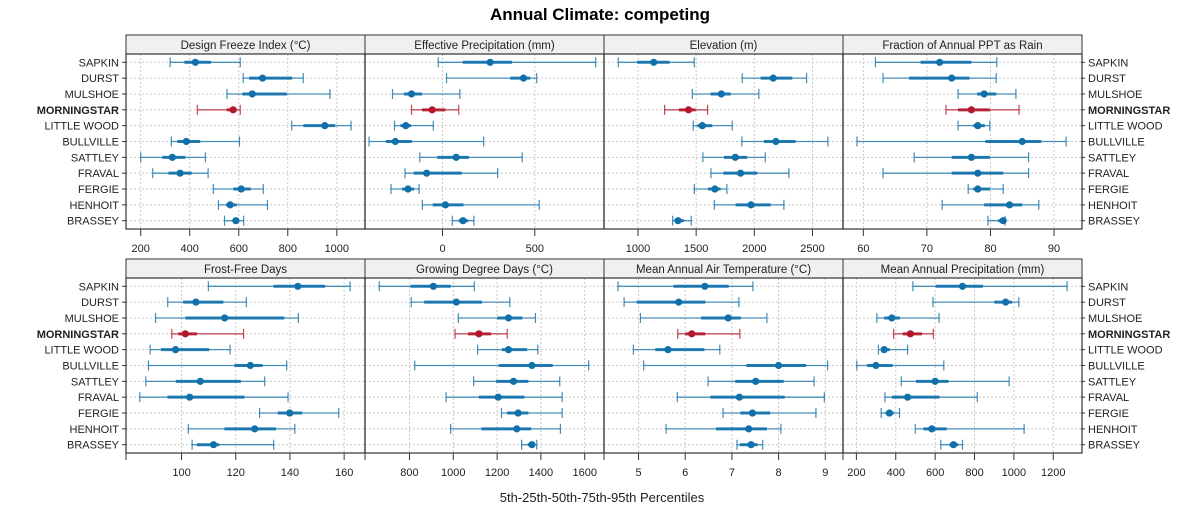 This screenshot has height=525, width=1200. Describe the element at coordinates (1108, 174) in the screenshot. I see `row-label-right: FRAVAL` at that location.